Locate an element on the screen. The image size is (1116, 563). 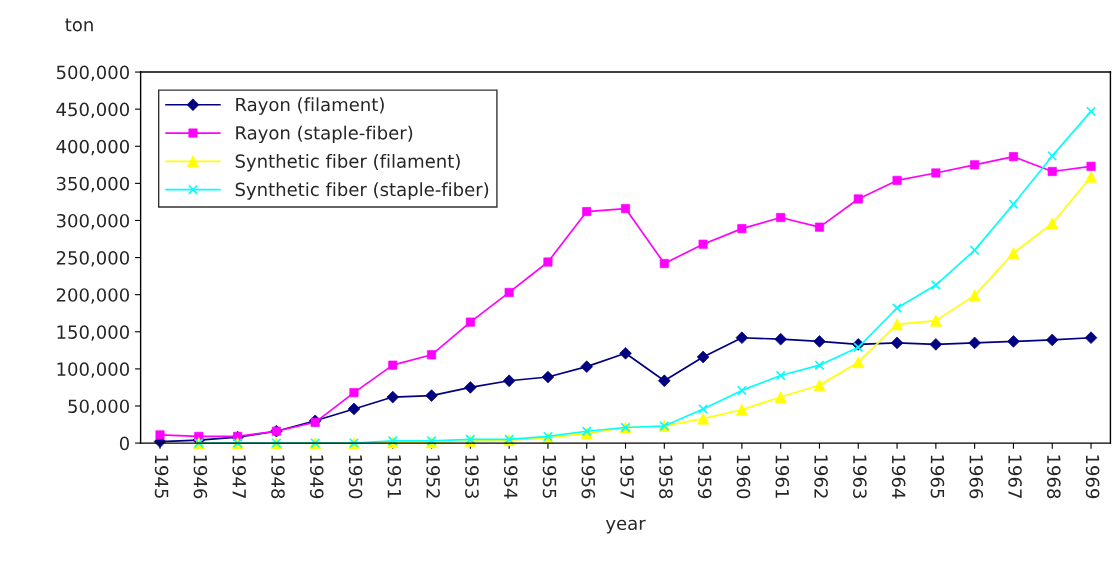
y-tick-label: 100,000 is located at coordinates (93, 370).